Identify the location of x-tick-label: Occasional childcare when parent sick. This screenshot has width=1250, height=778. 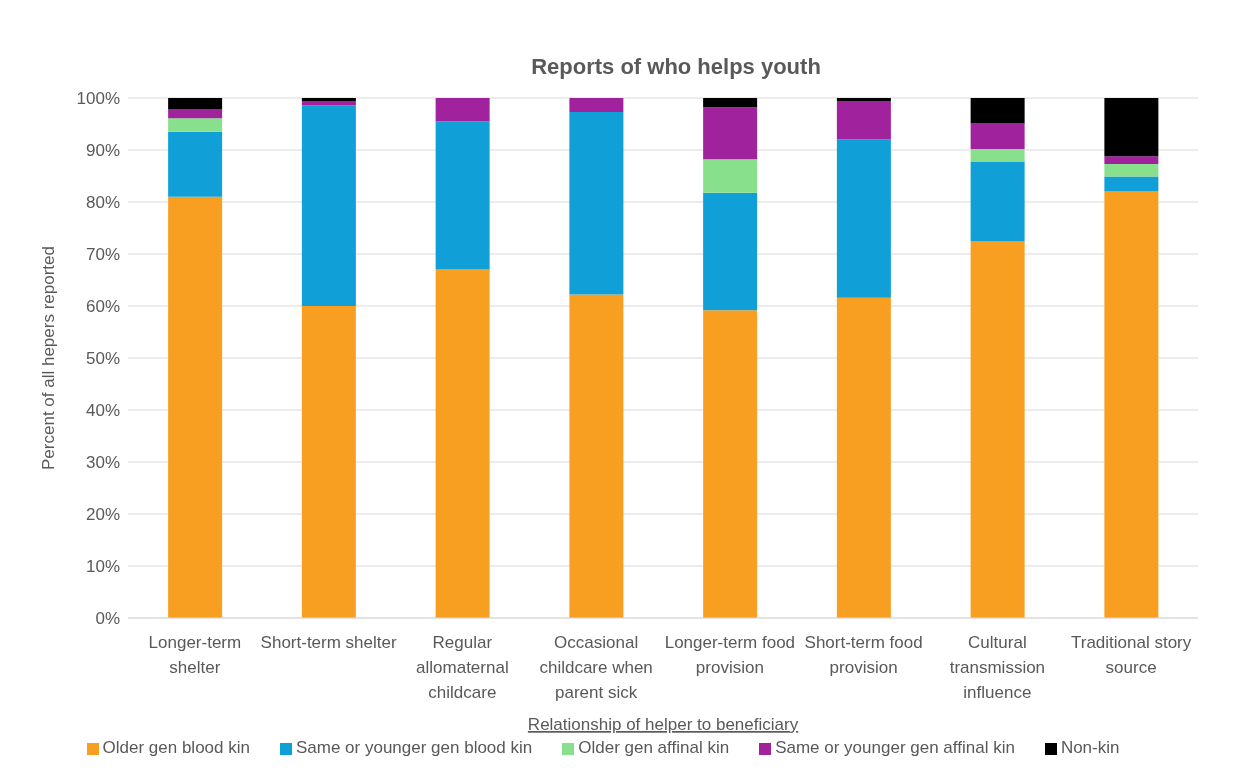
(596, 667).